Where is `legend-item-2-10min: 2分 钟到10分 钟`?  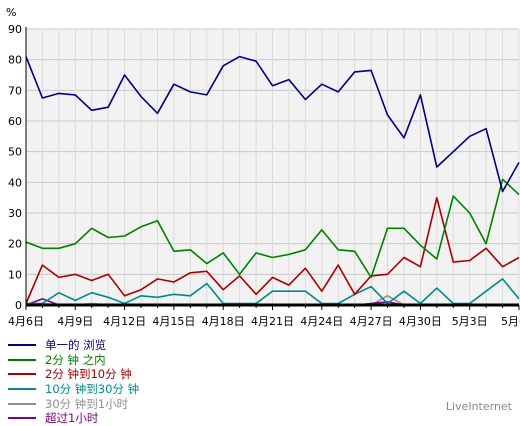 legend-item-2-10min: 2分 钟到10分 钟 is located at coordinates (158, 374).